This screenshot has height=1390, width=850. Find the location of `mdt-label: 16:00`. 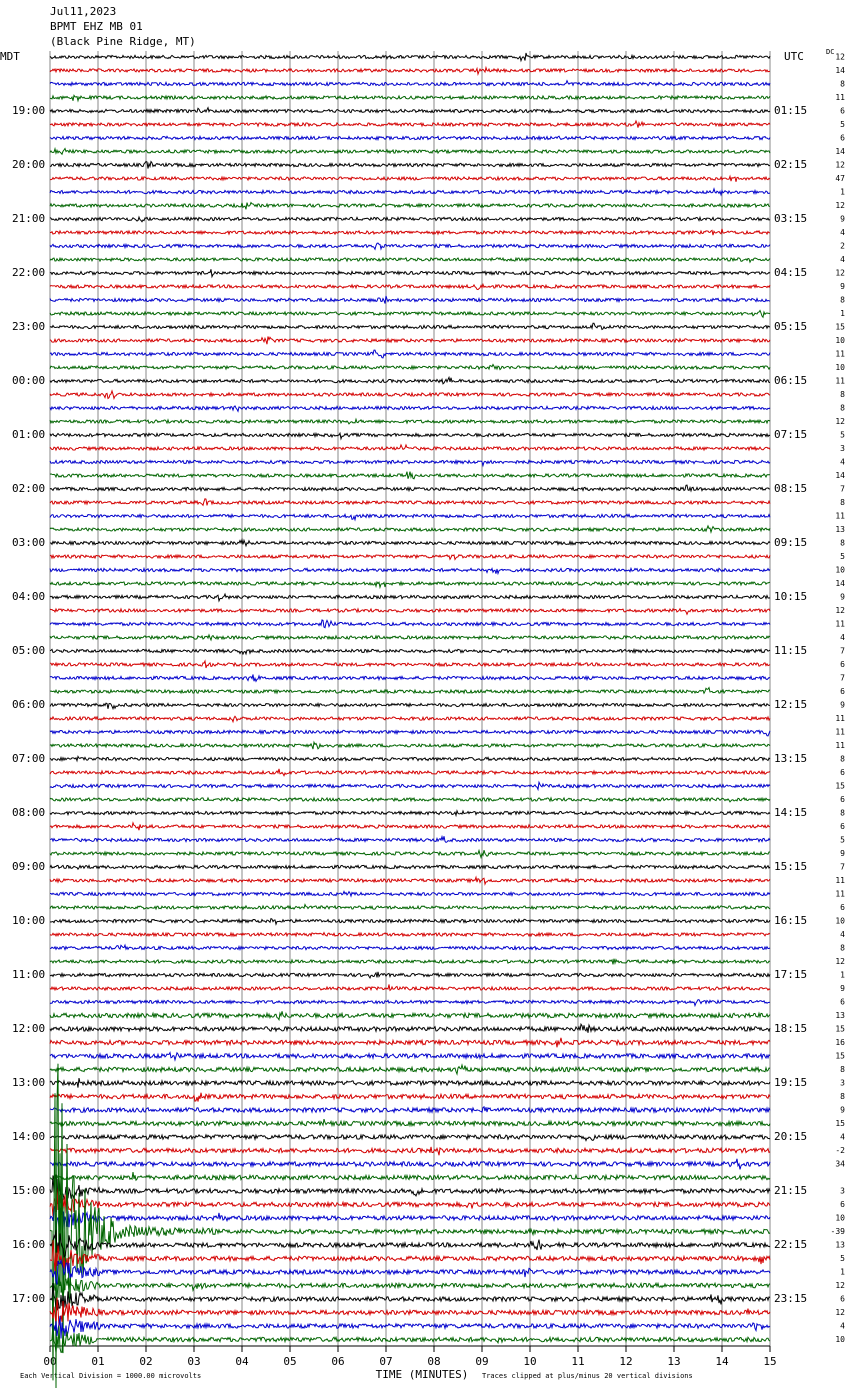

mdt-label: 16:00 is located at coordinates (28, 1244).